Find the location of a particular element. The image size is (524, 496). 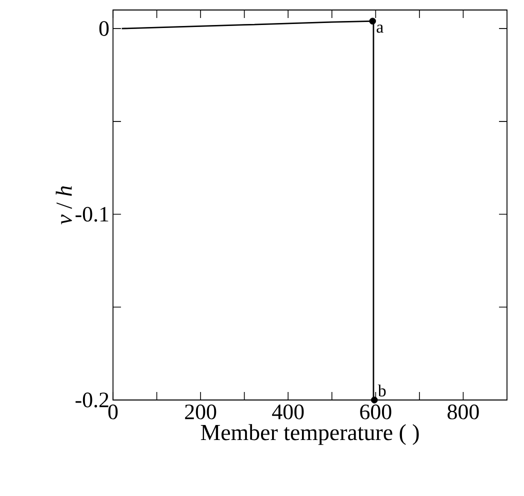

y-axis-title: v / h is located at coordinates (64, 205).